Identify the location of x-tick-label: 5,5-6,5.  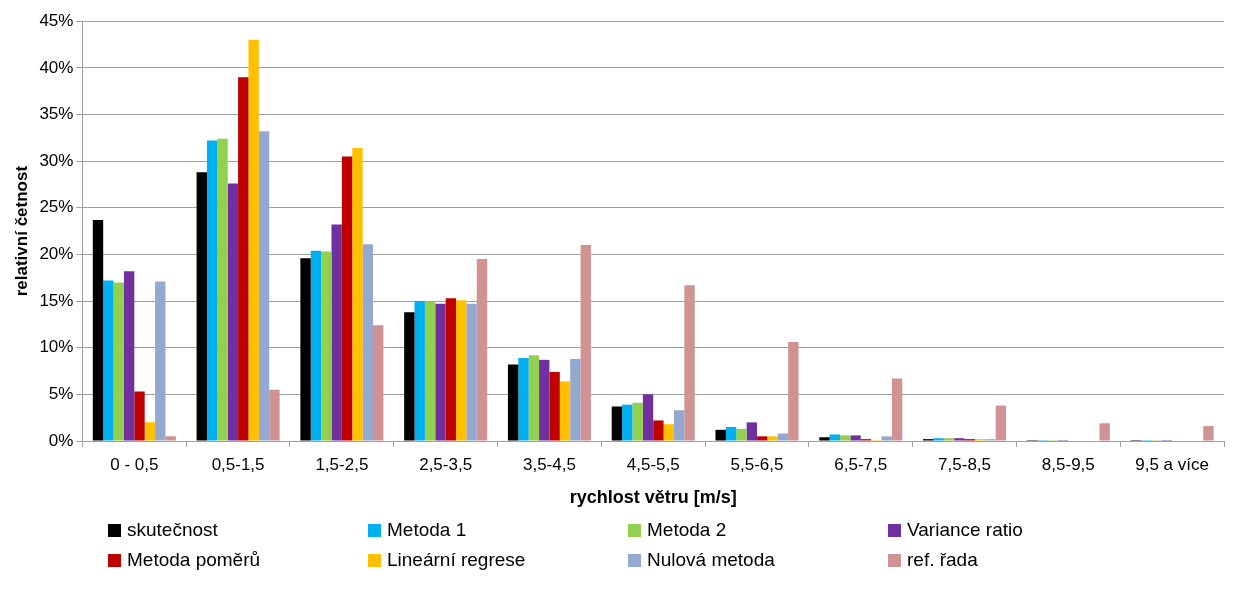
(757, 464).